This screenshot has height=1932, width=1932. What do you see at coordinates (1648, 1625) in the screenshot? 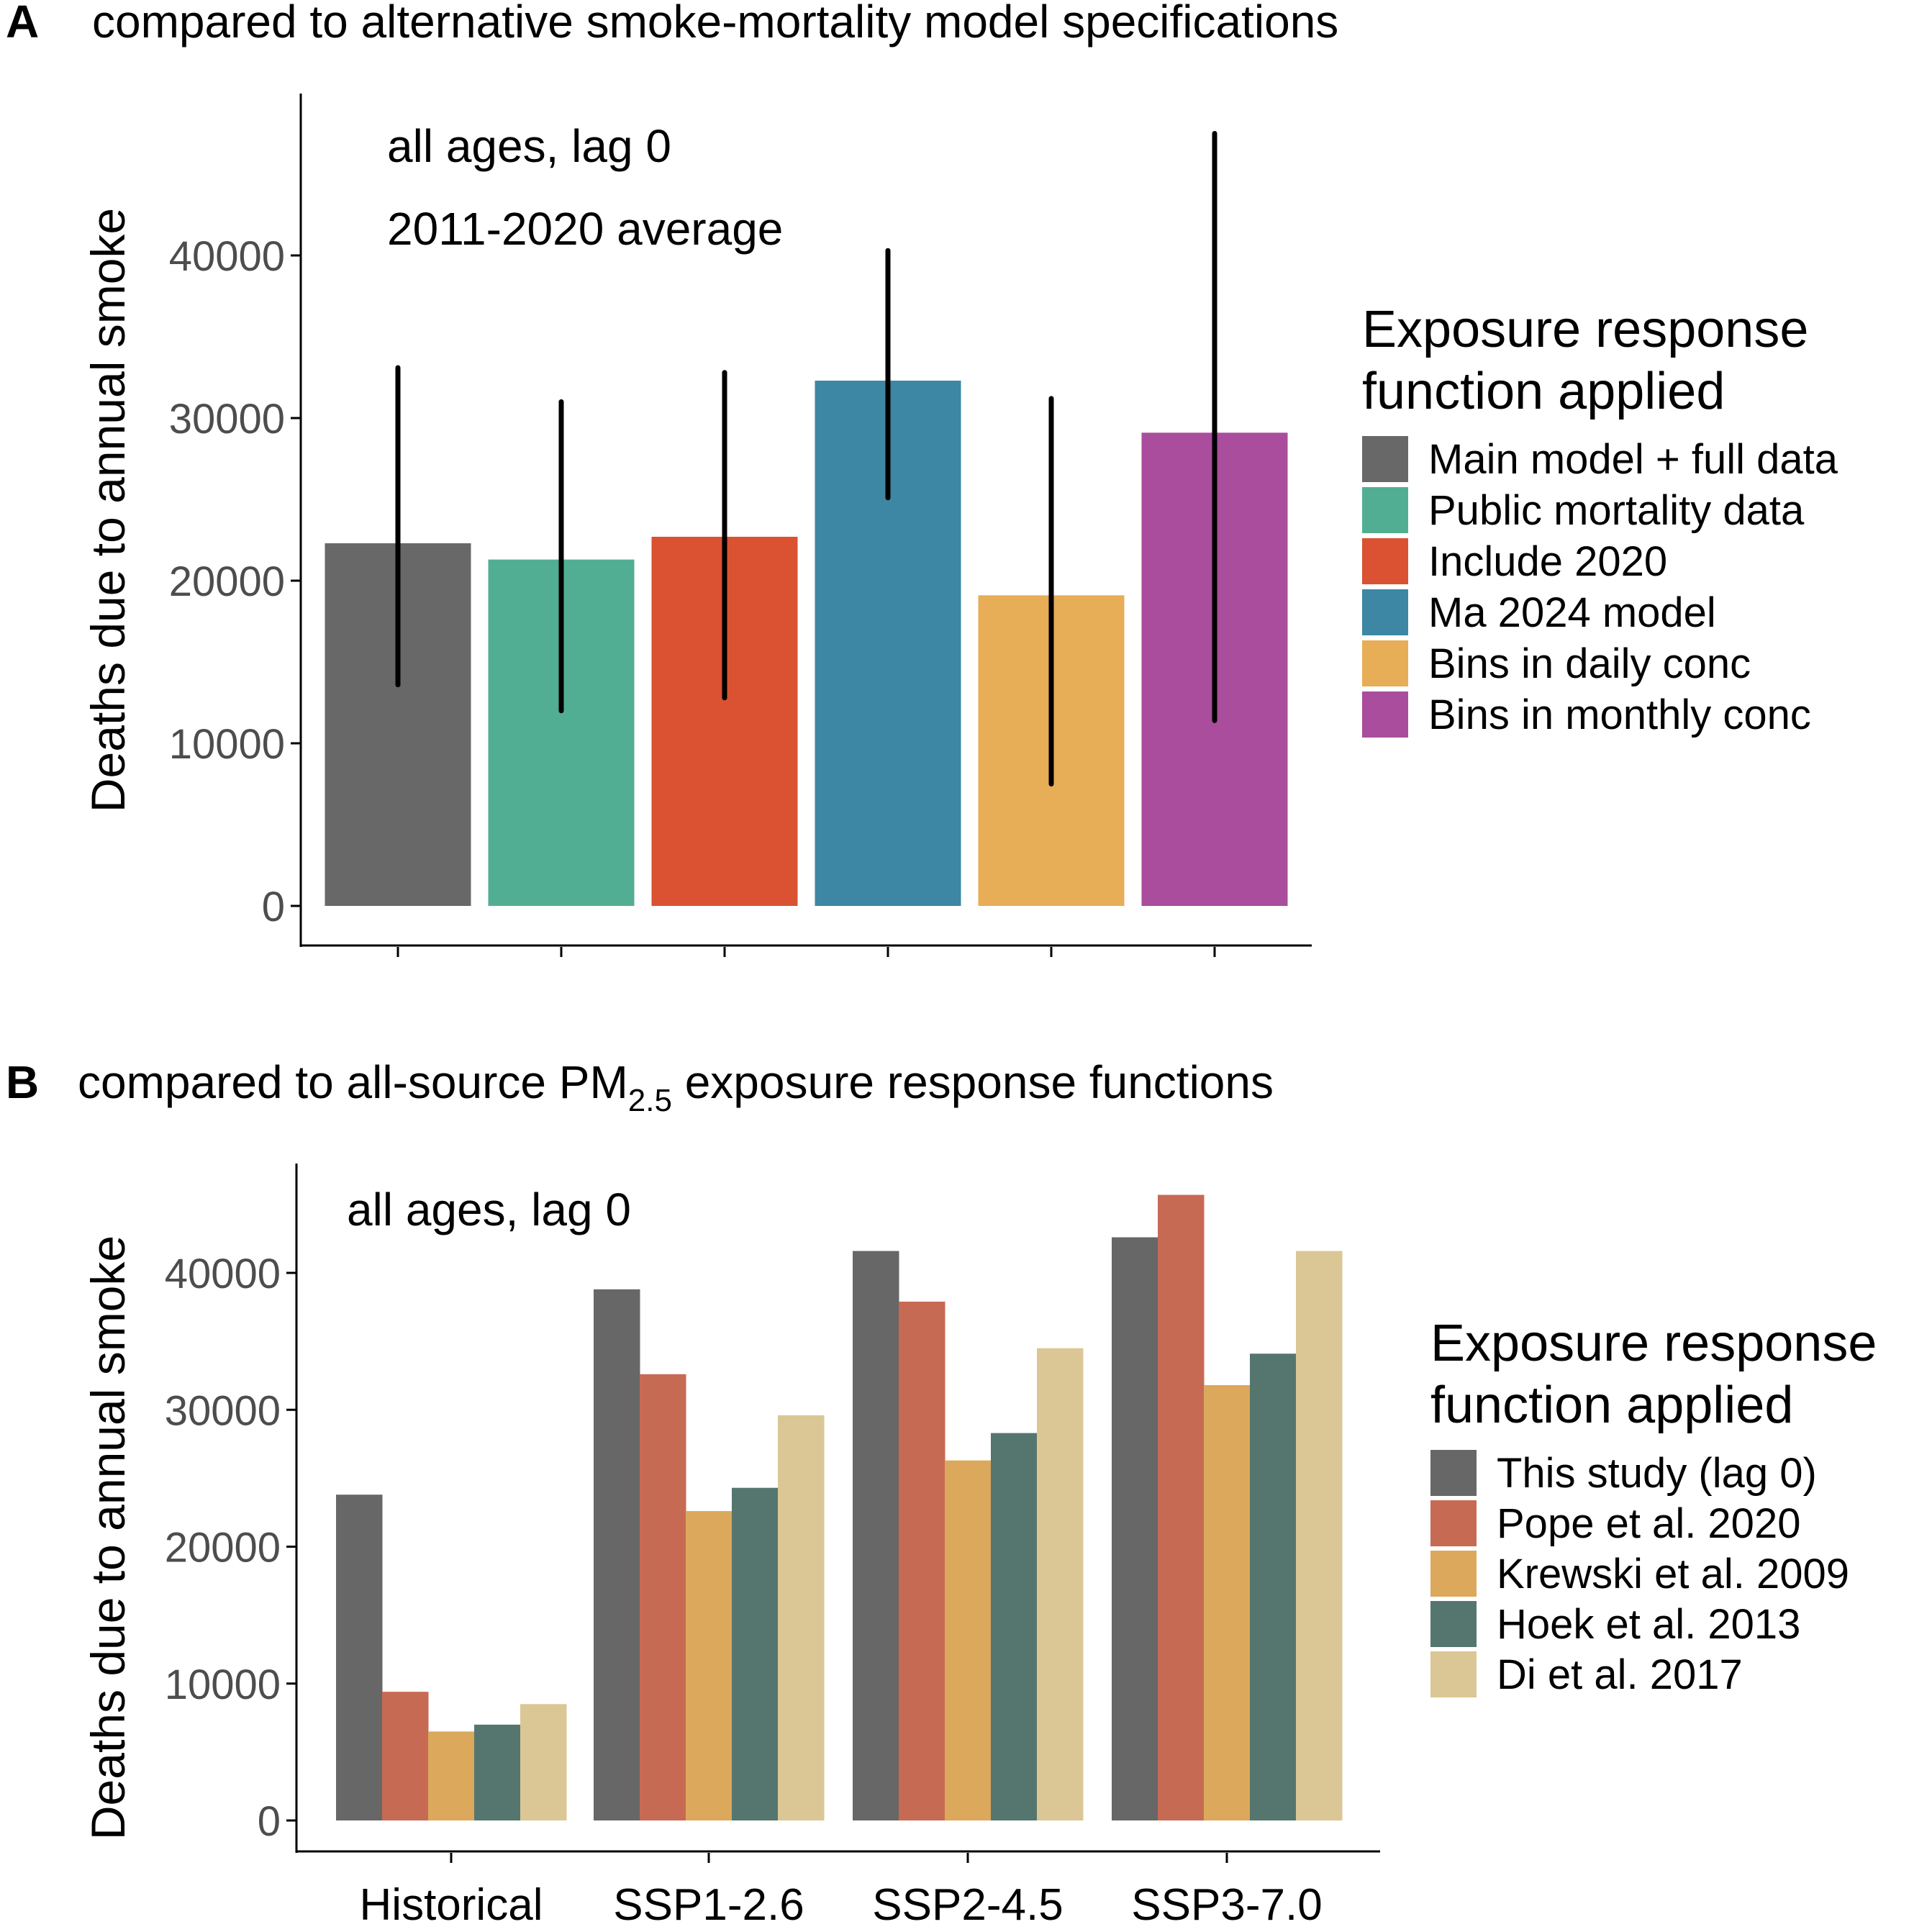
I see `panel-b-legend-label: Hoek et al. 2013` at bounding box center [1648, 1625].